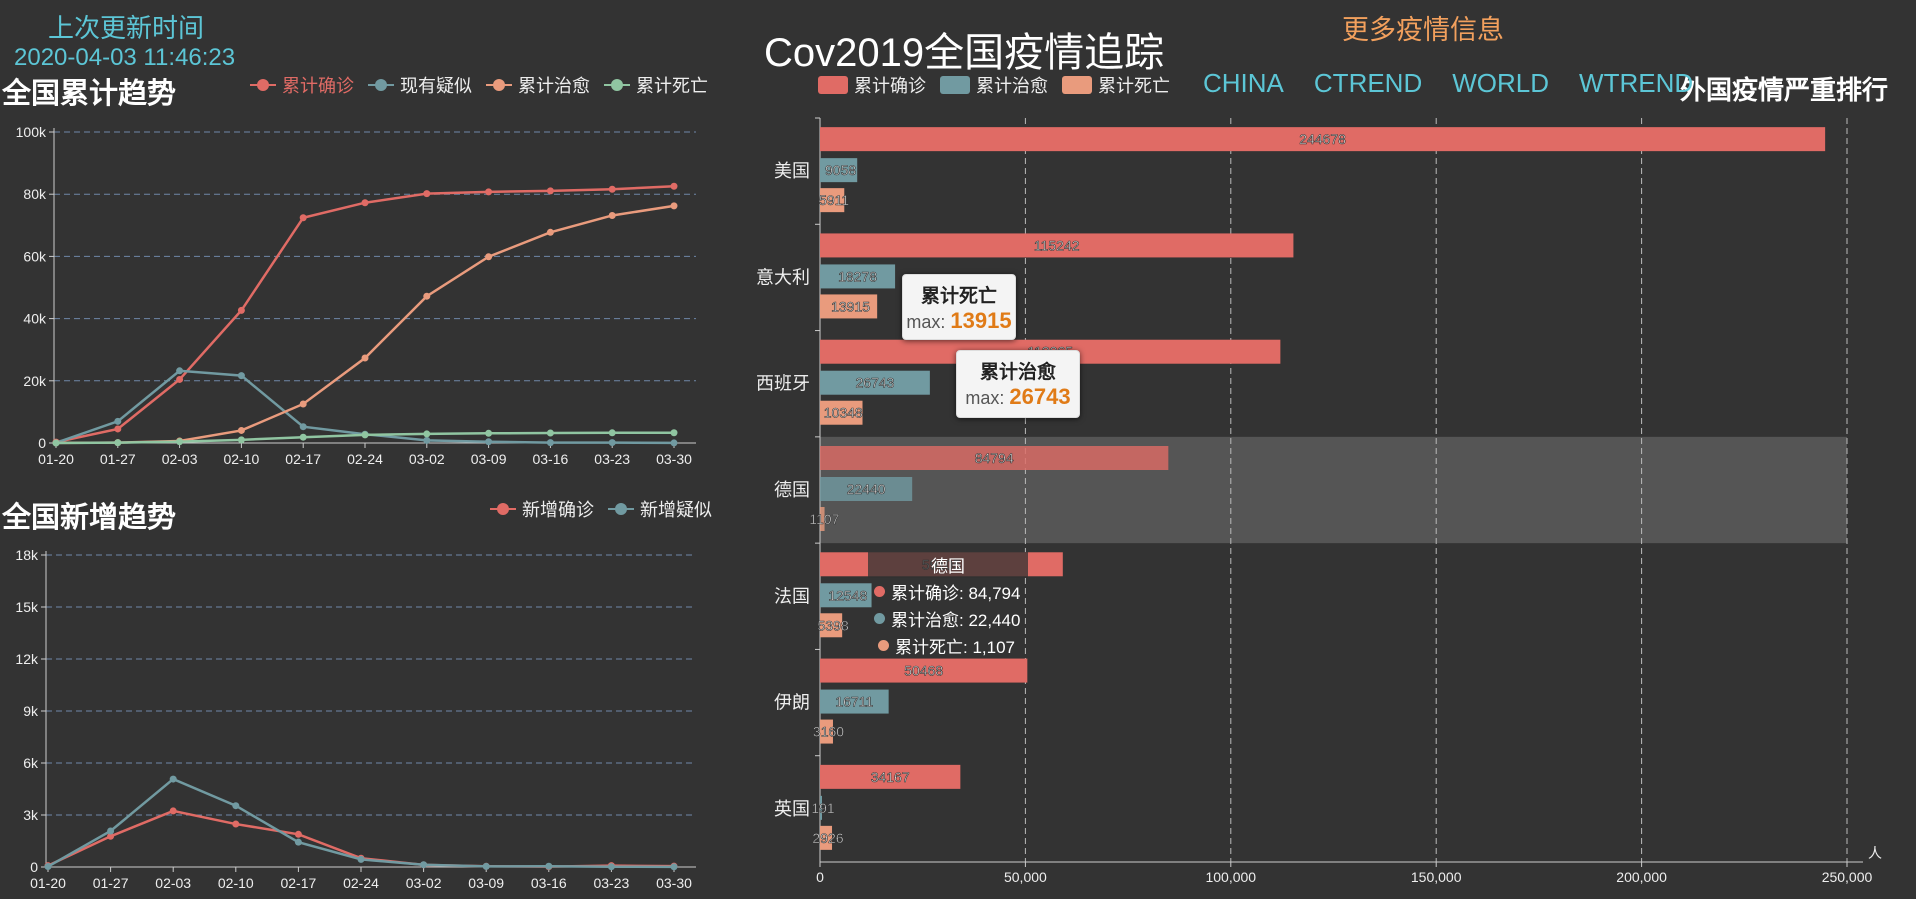  I want to click on legend-label: 累计确诊, so click(318, 86).